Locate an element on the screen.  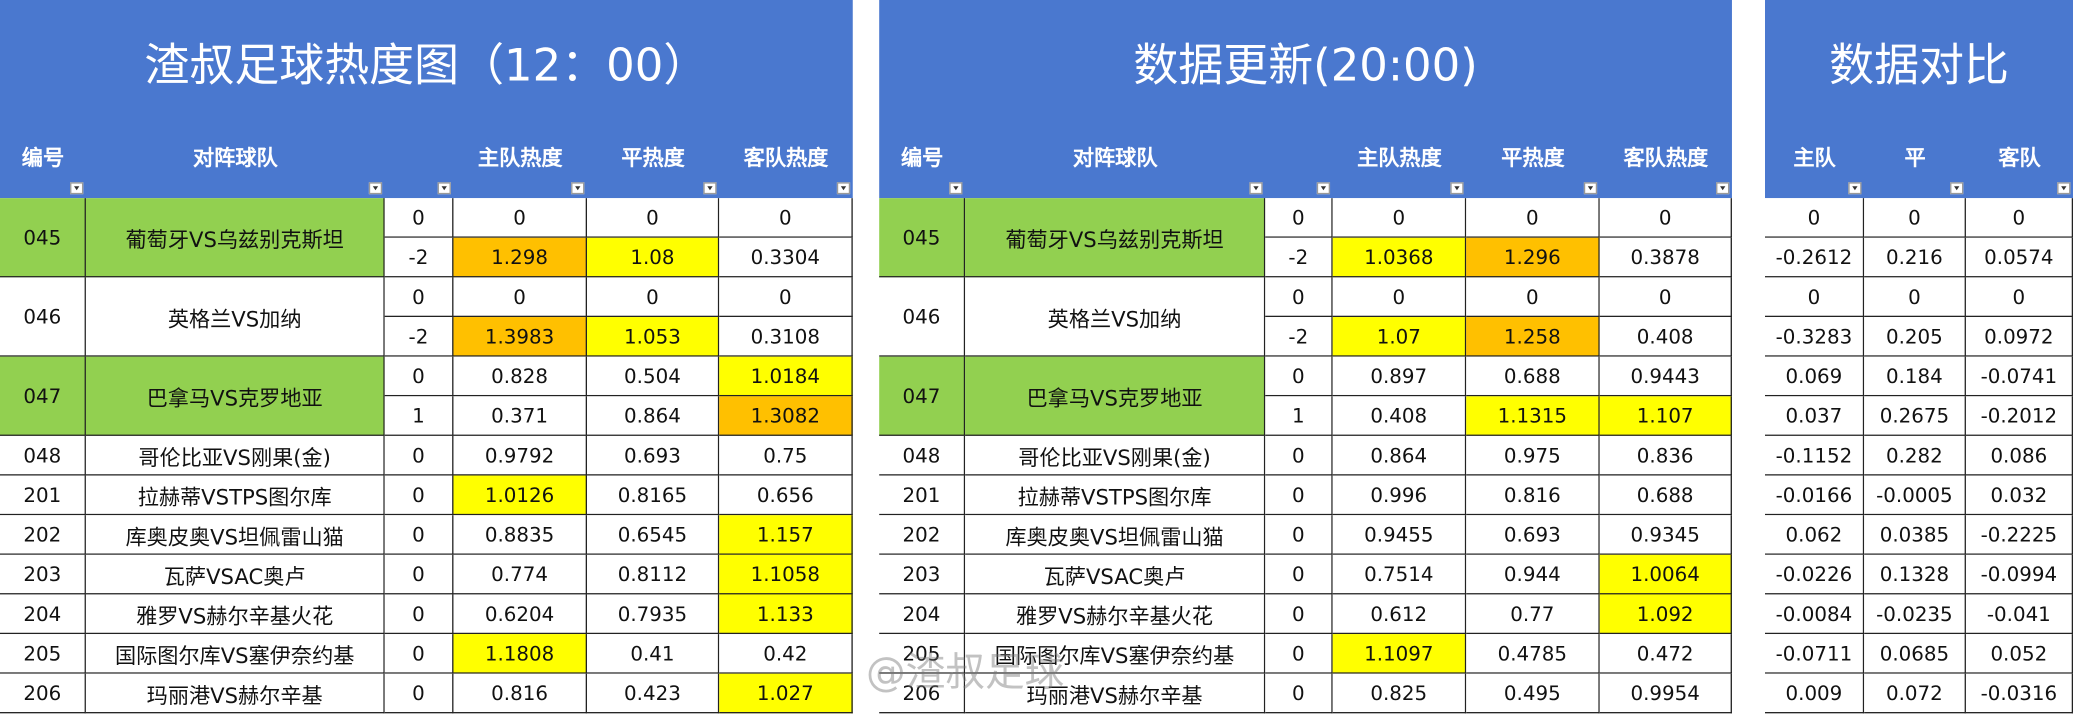
heat-value: 0.656 is located at coordinates (786, 495).